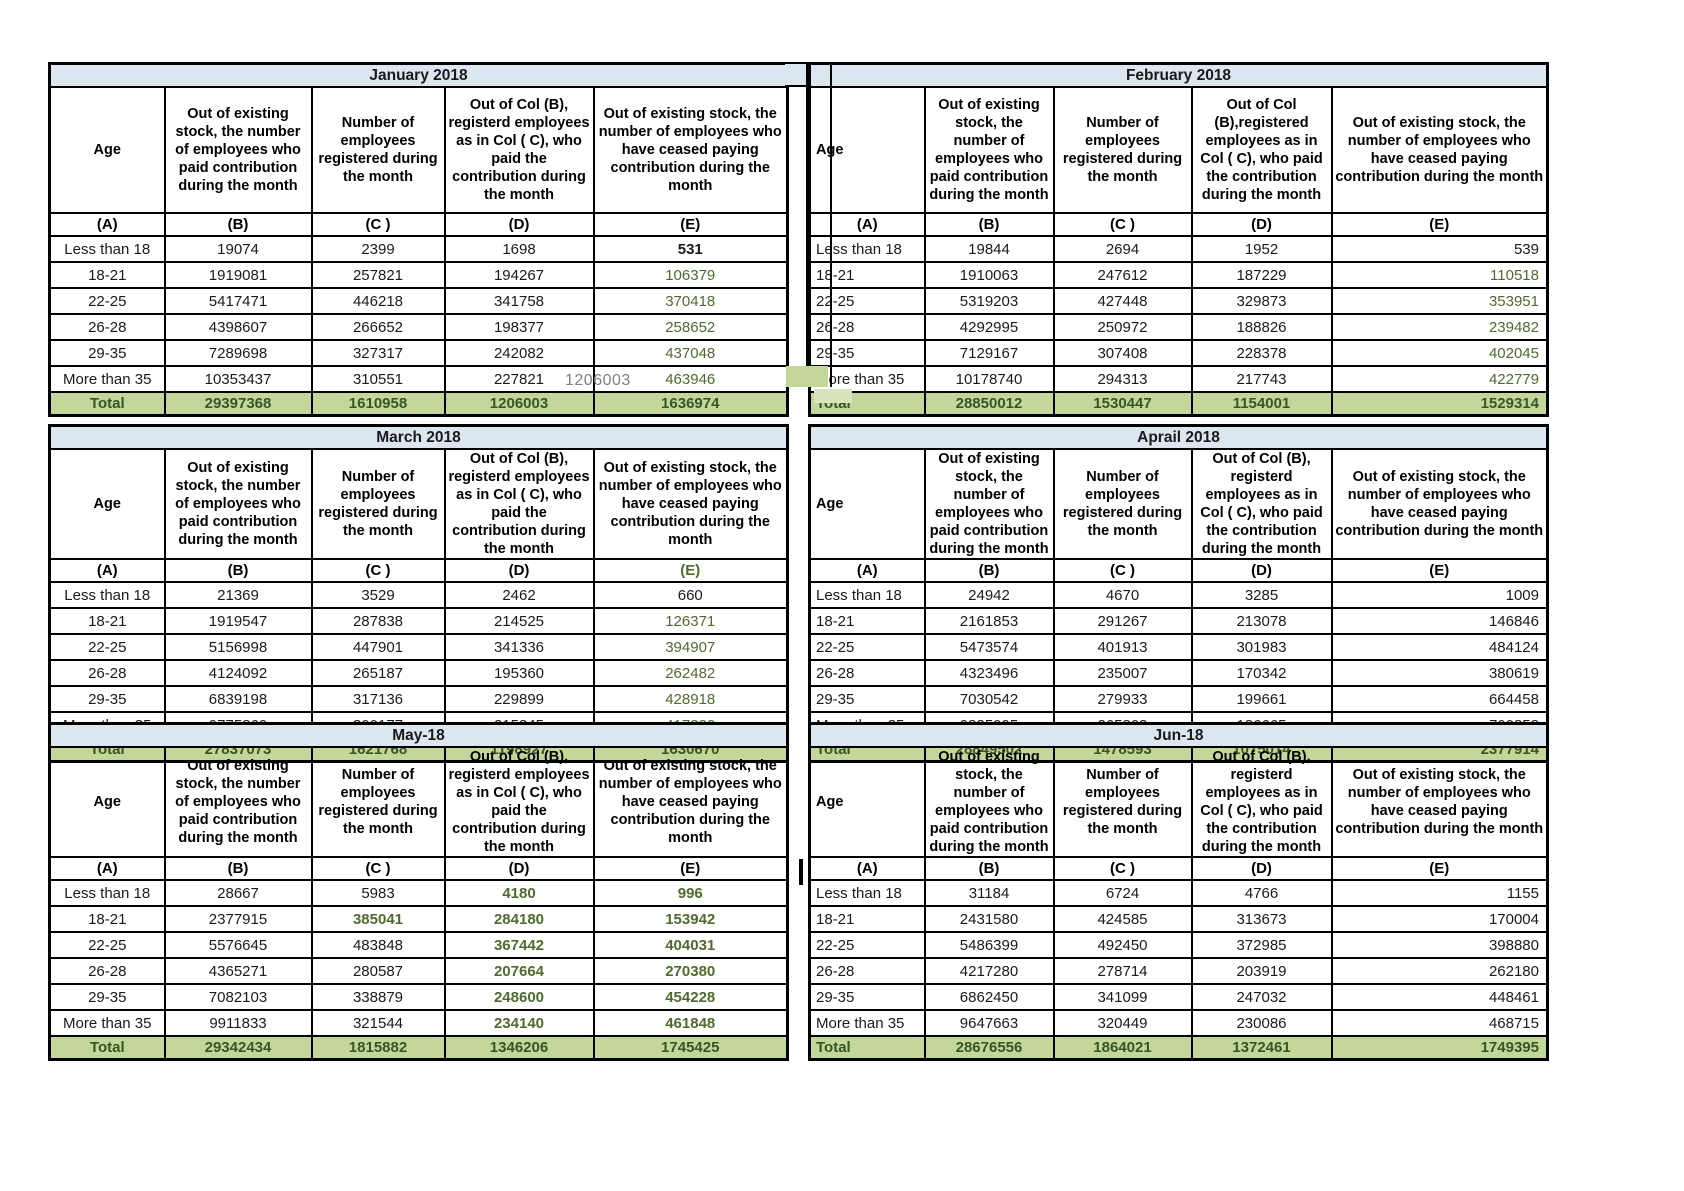 The height and width of the screenshot is (1191, 1684). Describe the element at coordinates (1261, 699) in the screenshot. I see `value-cell: 199661` at that location.